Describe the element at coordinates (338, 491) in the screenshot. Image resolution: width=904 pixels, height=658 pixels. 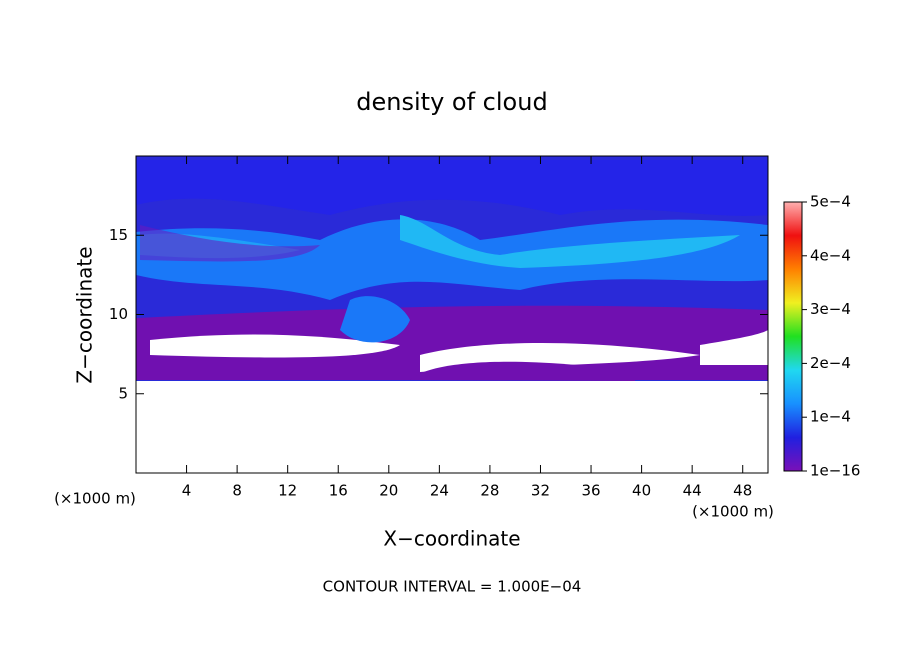
I see `x-tick-label: 16` at that location.